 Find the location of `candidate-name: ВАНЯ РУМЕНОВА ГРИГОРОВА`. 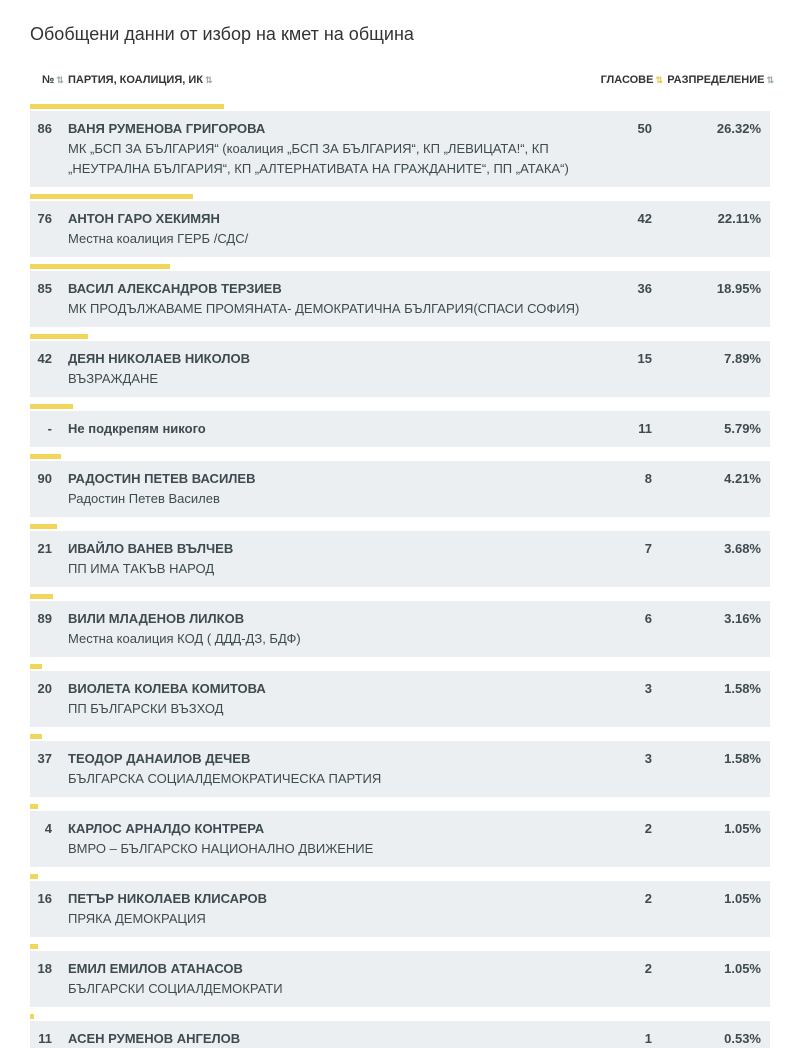

candidate-name: ВАНЯ РУМЕНОВА ГРИГОРОВА is located at coordinates (167, 128).